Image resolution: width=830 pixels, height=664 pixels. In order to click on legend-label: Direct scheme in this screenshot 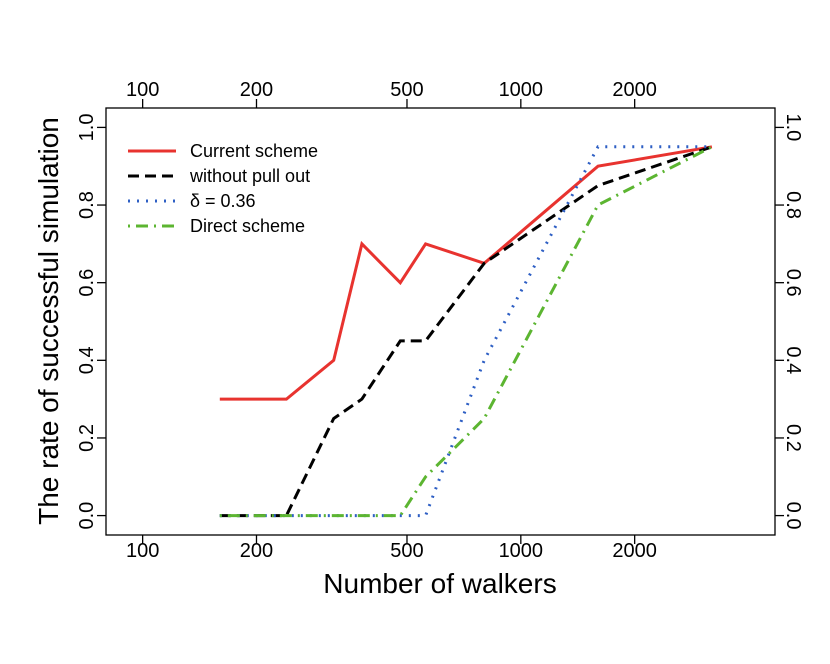, I will do `click(247, 226)`.